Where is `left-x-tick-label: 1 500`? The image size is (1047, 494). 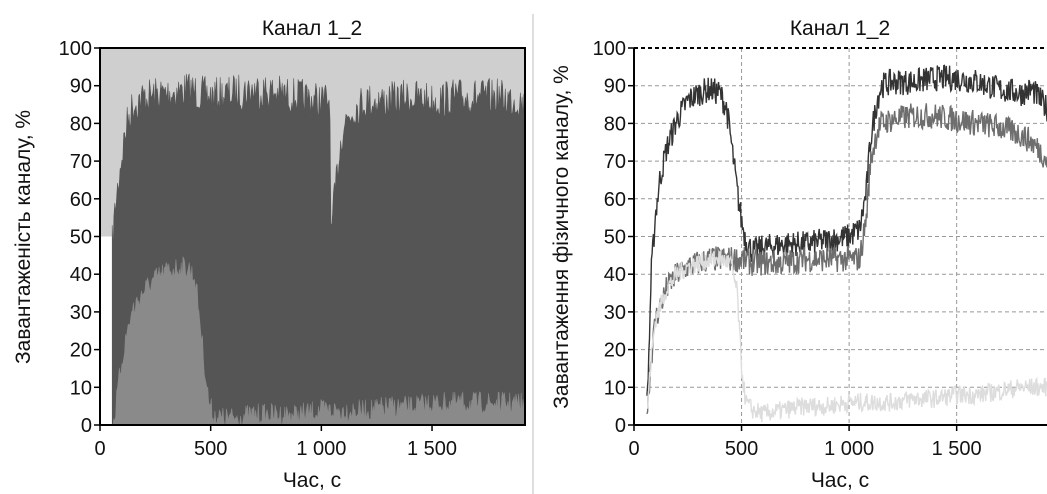 left-x-tick-label: 1 500 is located at coordinates (432, 449).